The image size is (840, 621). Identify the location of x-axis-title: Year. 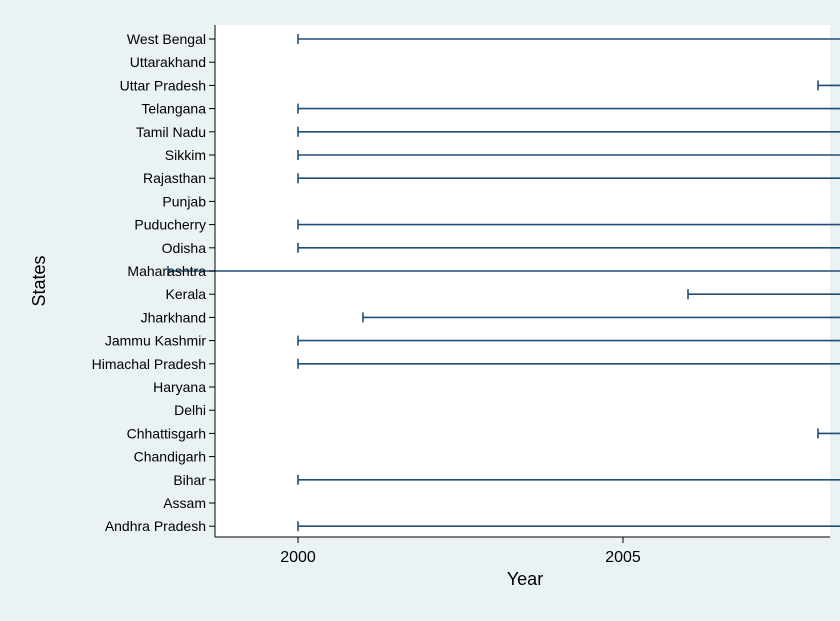
(525, 579).